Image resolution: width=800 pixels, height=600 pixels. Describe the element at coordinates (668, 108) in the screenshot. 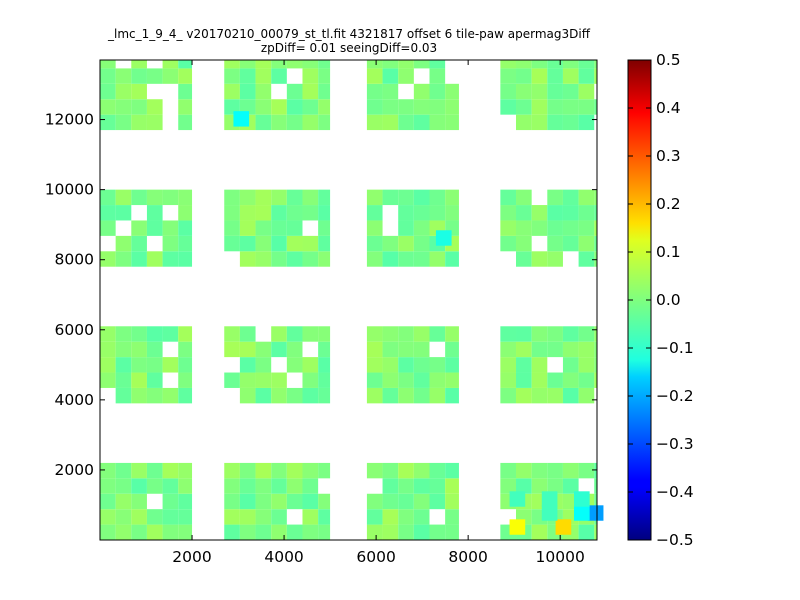

I see `colorbar-tick-label: 0.4` at that location.